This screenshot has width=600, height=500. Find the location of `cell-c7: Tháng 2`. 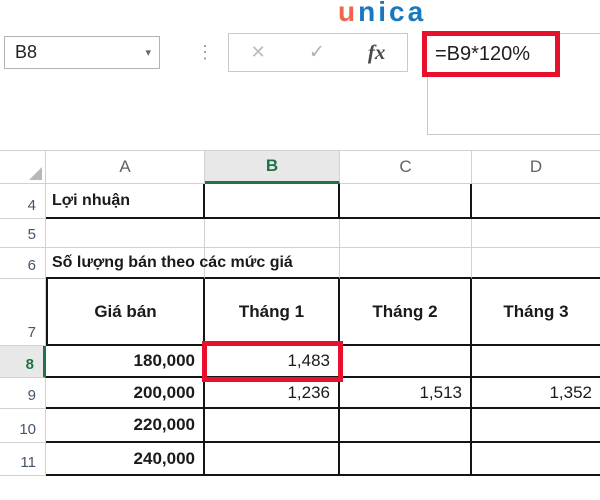

cell-c7: Tháng 2 is located at coordinates (406, 312).